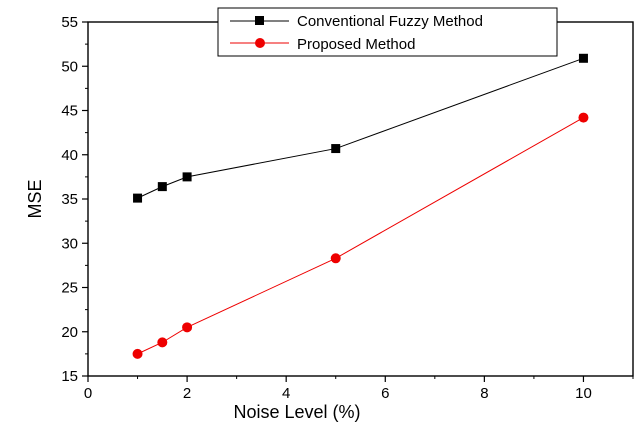 This screenshot has height=429, width=644. I want to click on x-tick-label: 10, so click(583, 393).